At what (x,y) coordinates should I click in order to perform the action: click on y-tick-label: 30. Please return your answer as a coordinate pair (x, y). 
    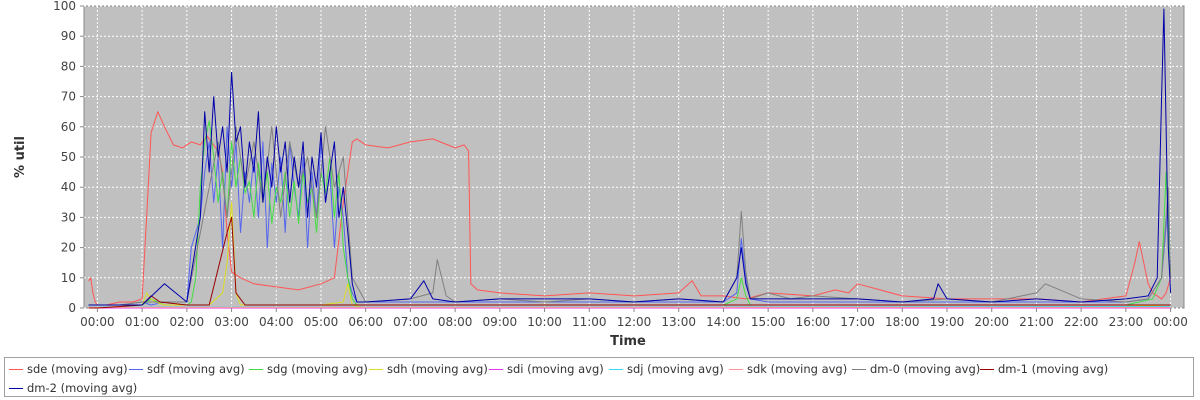
    Looking at the image, I should click on (68, 217).